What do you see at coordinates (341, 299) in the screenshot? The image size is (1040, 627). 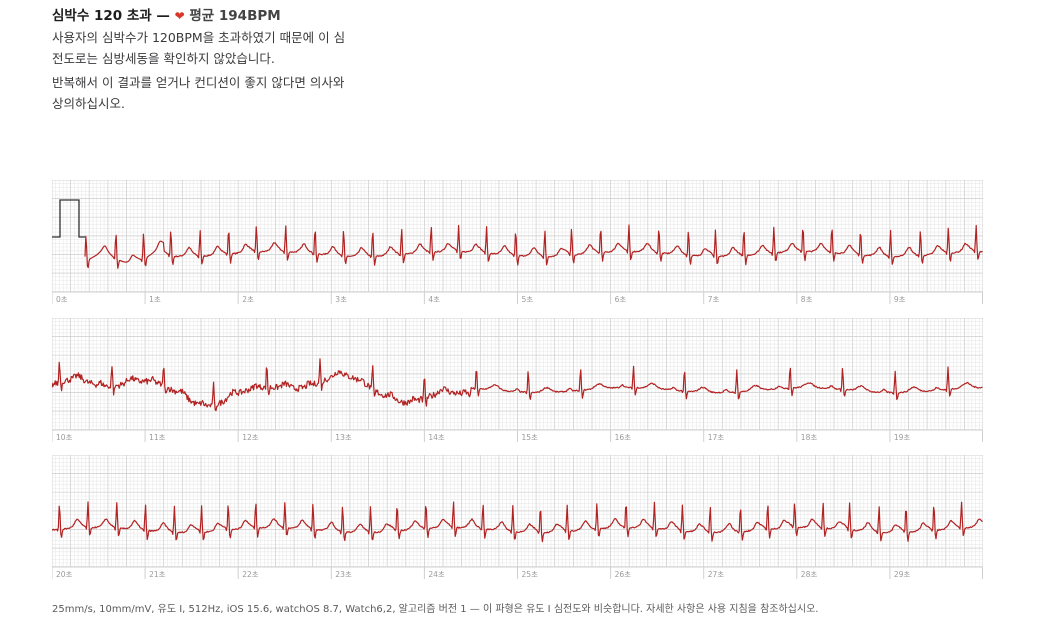 I see `time-label: 3초` at bounding box center [341, 299].